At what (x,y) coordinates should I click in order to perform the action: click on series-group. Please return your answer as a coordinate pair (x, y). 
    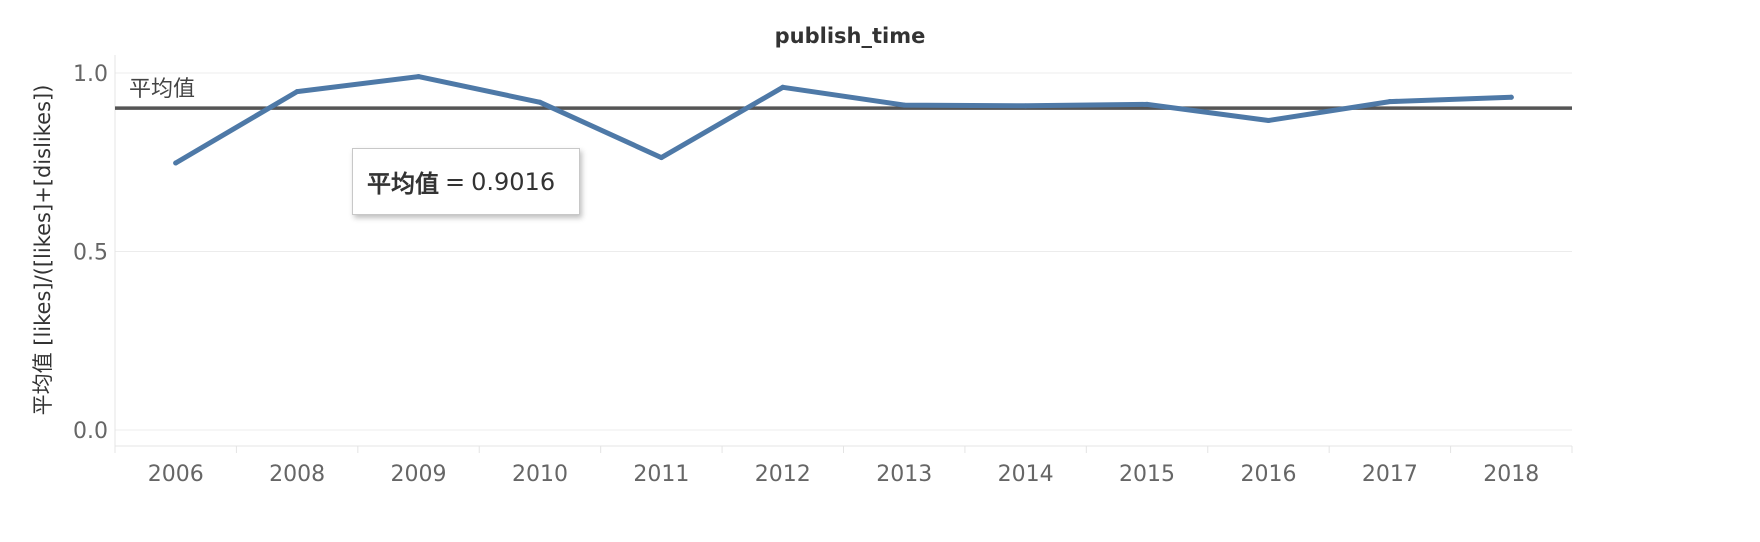
    Looking at the image, I should click on (843, 120).